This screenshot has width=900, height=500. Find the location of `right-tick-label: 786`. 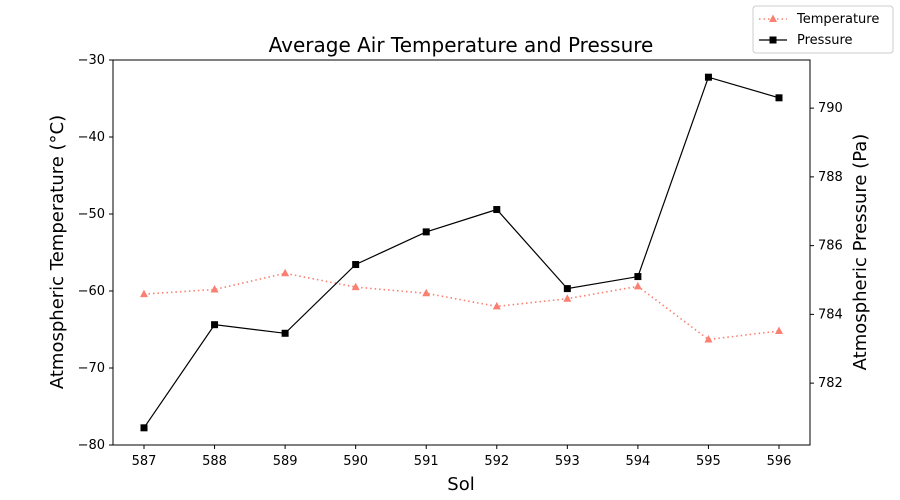

right-tick-label: 786 is located at coordinates (830, 246).